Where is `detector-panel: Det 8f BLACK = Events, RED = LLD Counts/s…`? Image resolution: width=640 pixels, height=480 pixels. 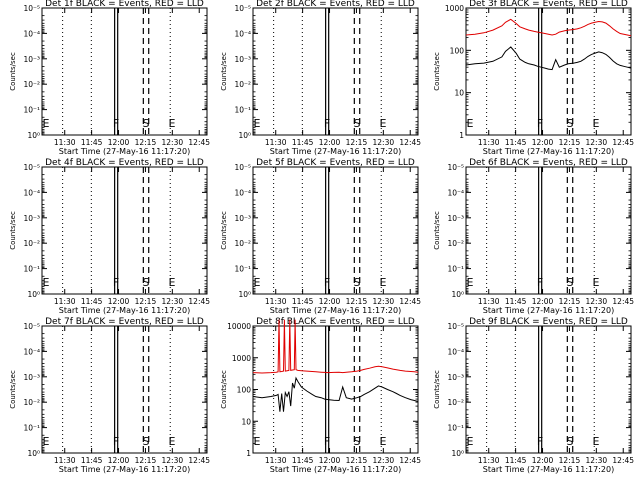 detector-panel: Det 8f BLACK = Events, RED = LLD Counts/s… is located at coordinates (320, 395).